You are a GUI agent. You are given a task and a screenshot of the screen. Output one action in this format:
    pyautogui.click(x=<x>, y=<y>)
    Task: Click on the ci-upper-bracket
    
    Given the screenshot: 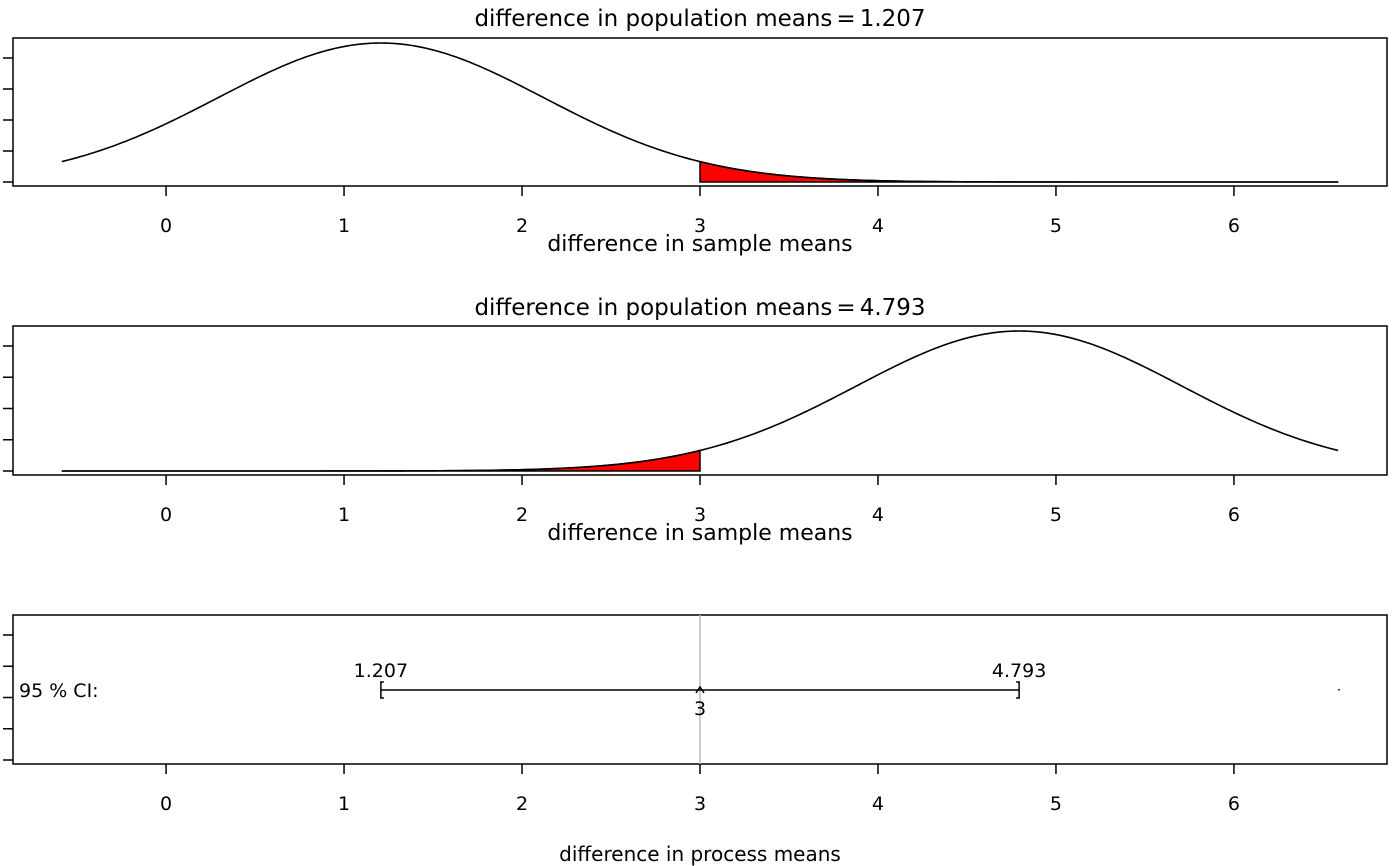 What is the action you would take?
    pyautogui.click(x=1018, y=690)
    